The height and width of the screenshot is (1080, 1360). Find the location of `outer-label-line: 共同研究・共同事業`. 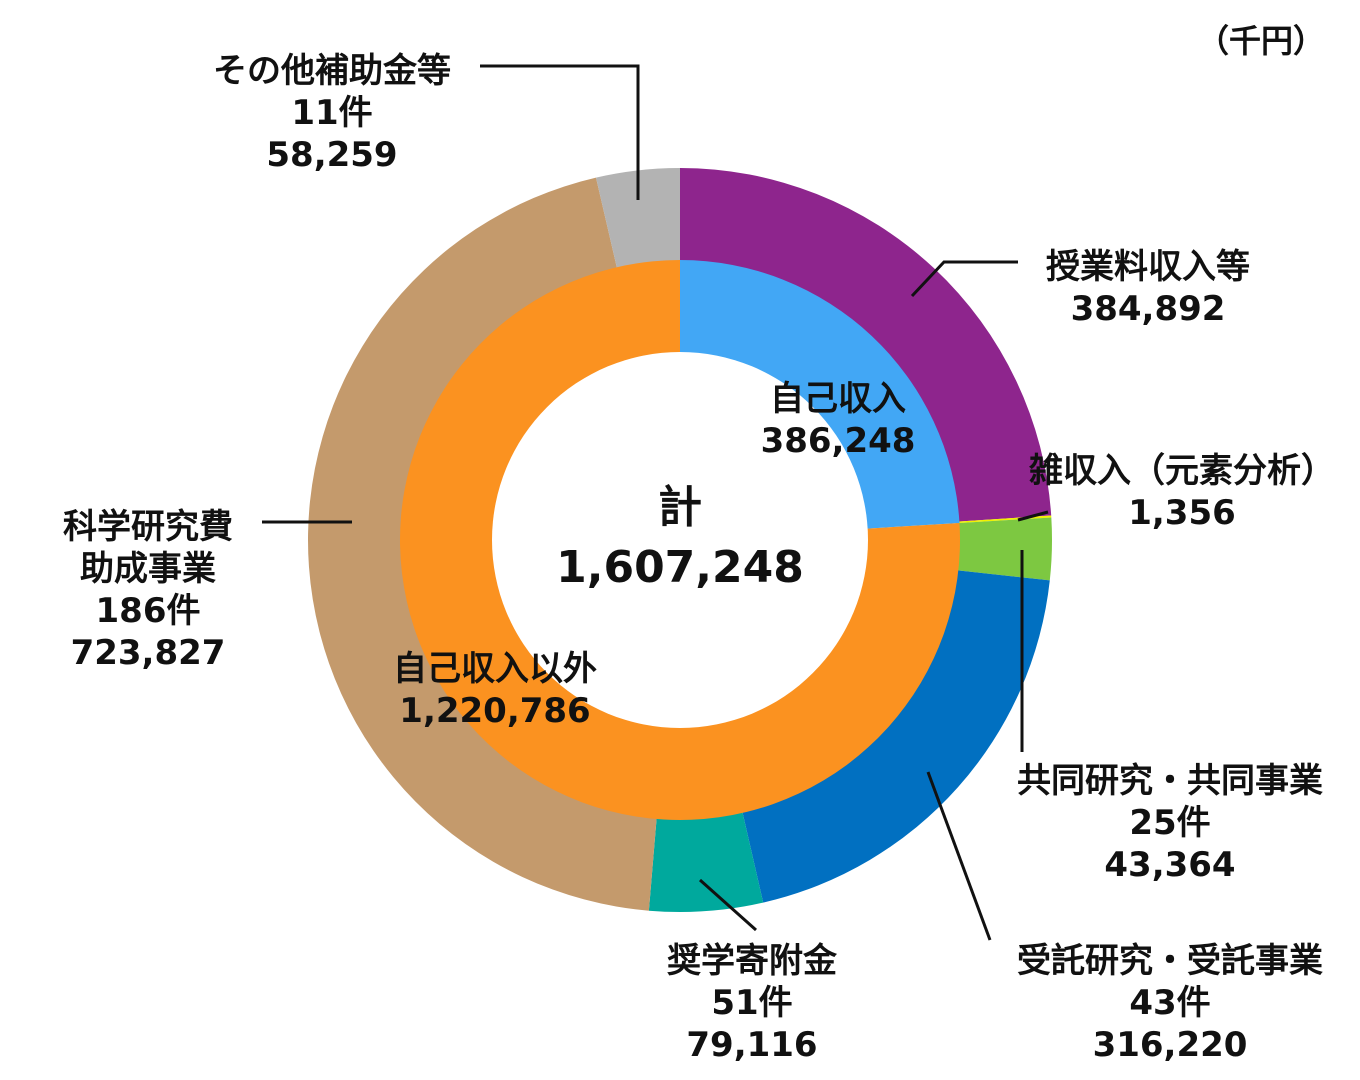

outer-label-line: 共同研究・共同事業 is located at coordinates (1170, 781).